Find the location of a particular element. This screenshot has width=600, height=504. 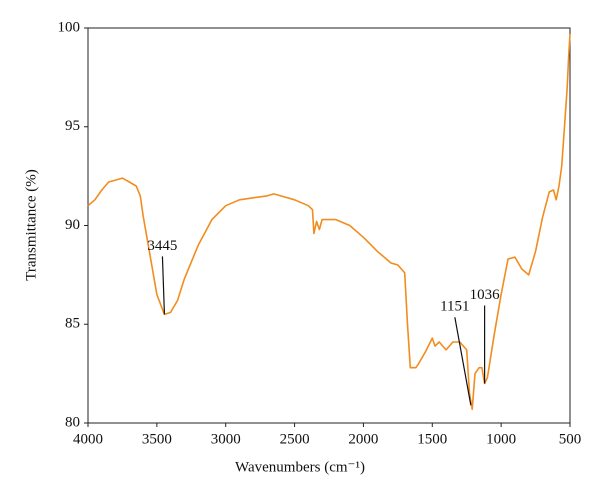

x-tick-label: 2500 is located at coordinates (295, 439).